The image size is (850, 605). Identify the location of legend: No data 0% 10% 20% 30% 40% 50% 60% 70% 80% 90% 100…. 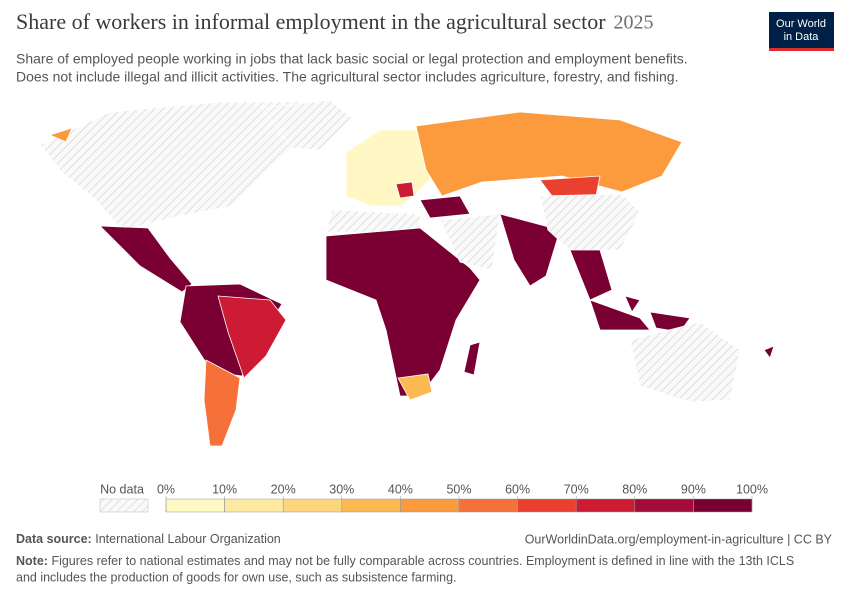
(433, 497).